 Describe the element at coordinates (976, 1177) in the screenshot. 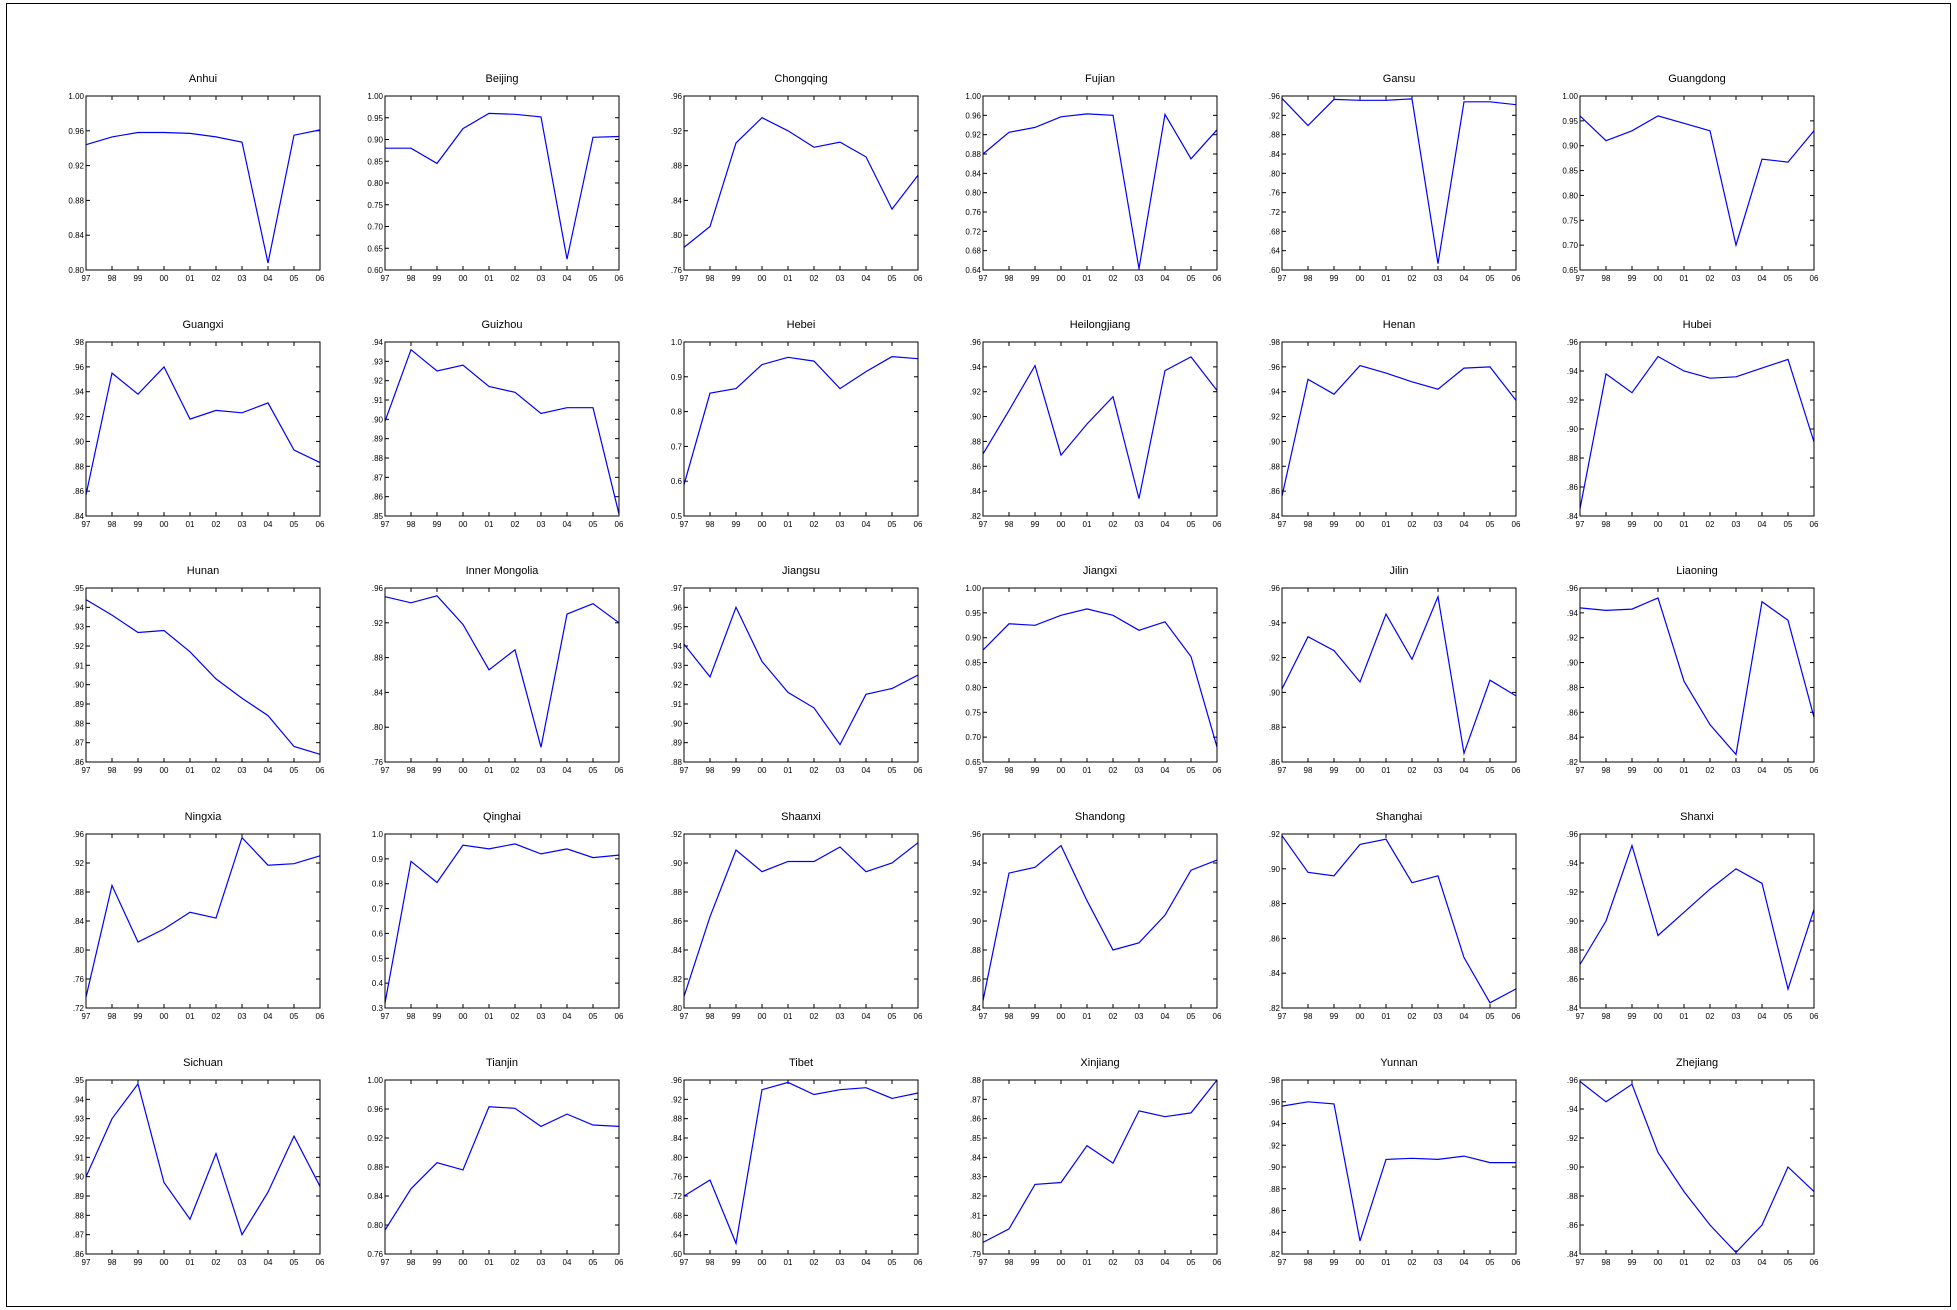

I see `y-tick-label: .83` at that location.